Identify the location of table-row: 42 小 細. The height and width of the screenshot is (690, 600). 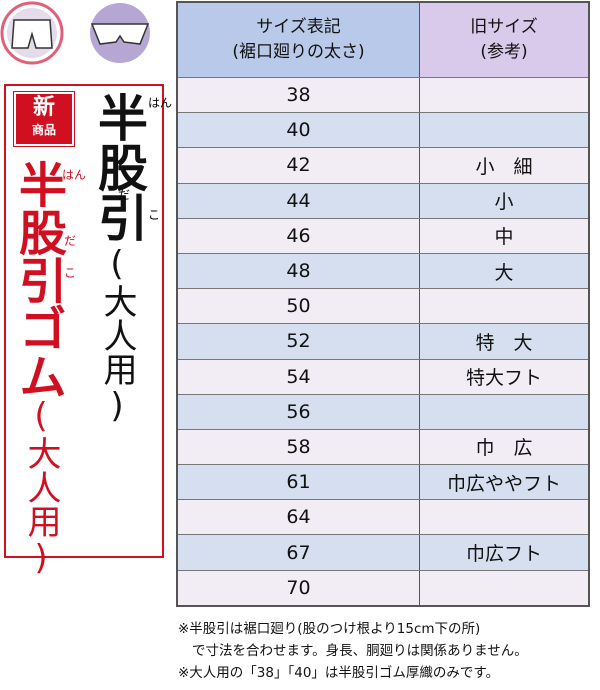
(383, 165).